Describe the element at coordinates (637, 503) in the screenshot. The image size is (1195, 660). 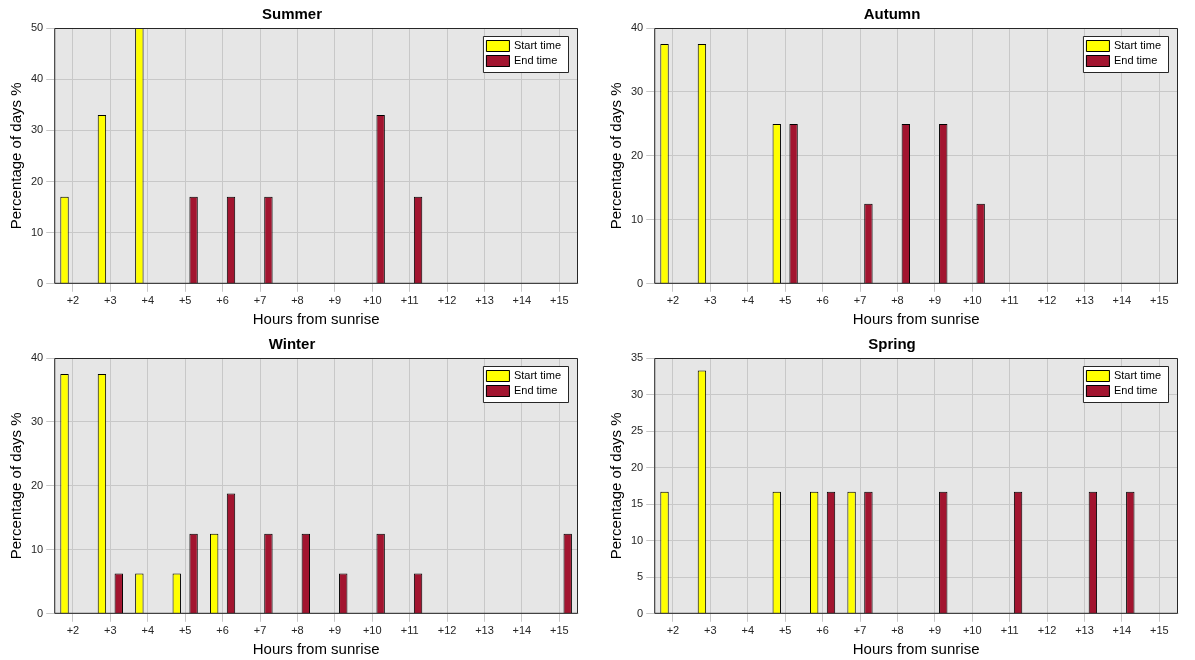
I see `y-tick-label: 15` at that location.